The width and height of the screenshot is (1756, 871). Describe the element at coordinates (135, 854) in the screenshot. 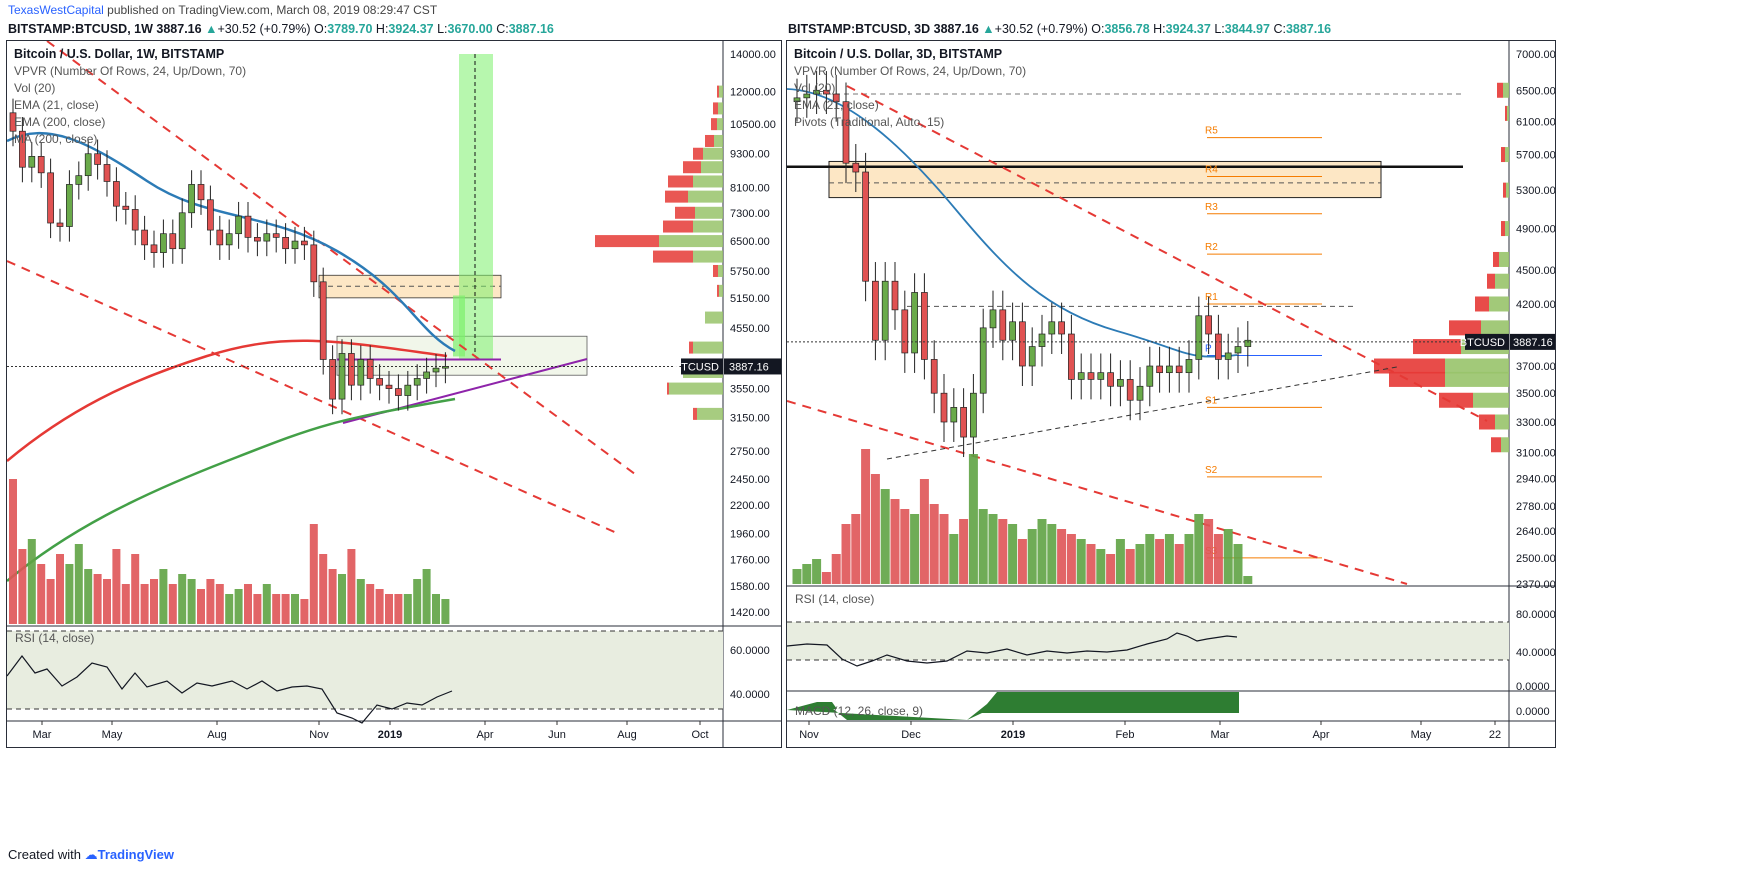

I see `footer-brand: TradingView` at that location.